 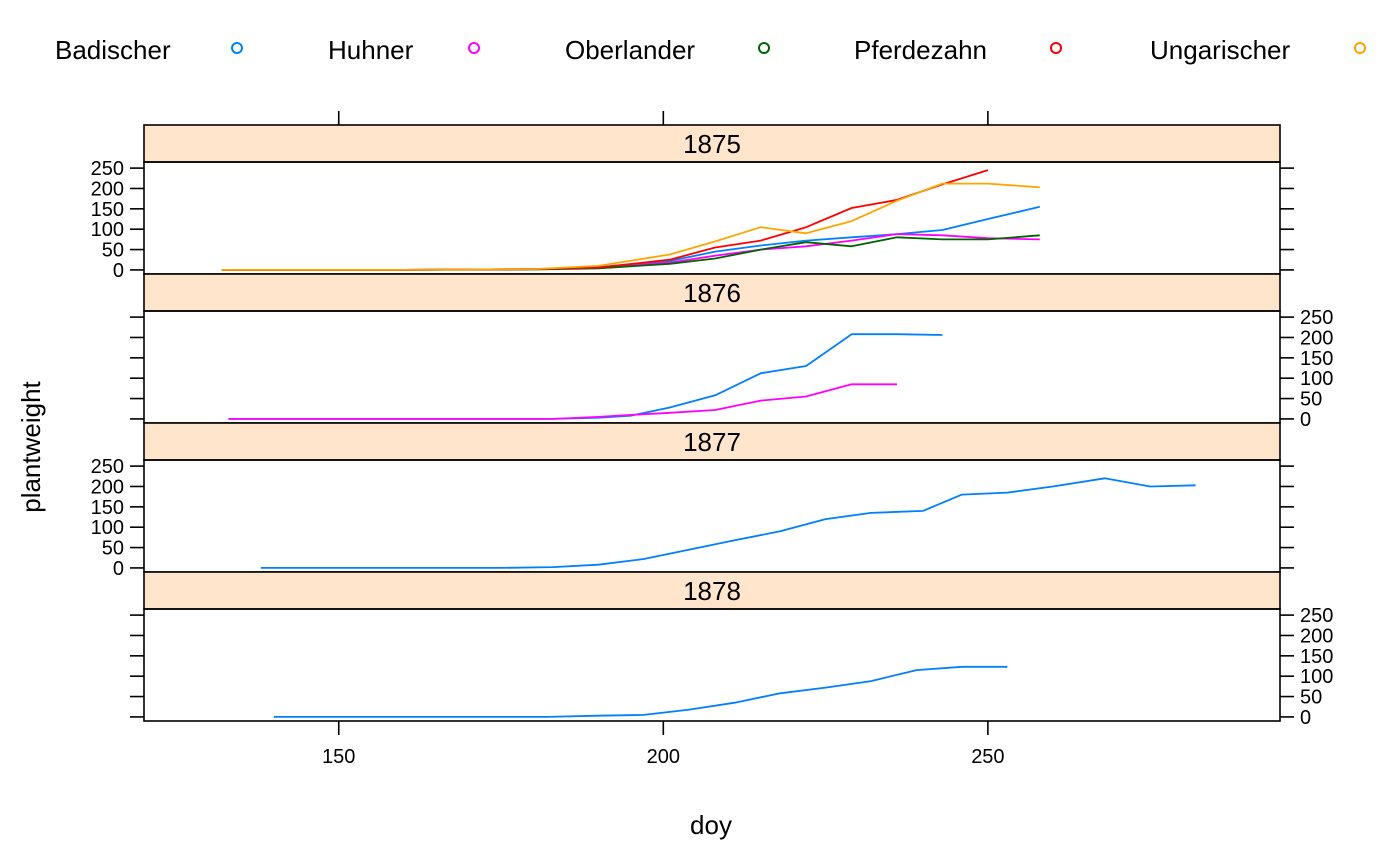 I want to click on strip-label-1877: 1877, so click(x=712, y=442).